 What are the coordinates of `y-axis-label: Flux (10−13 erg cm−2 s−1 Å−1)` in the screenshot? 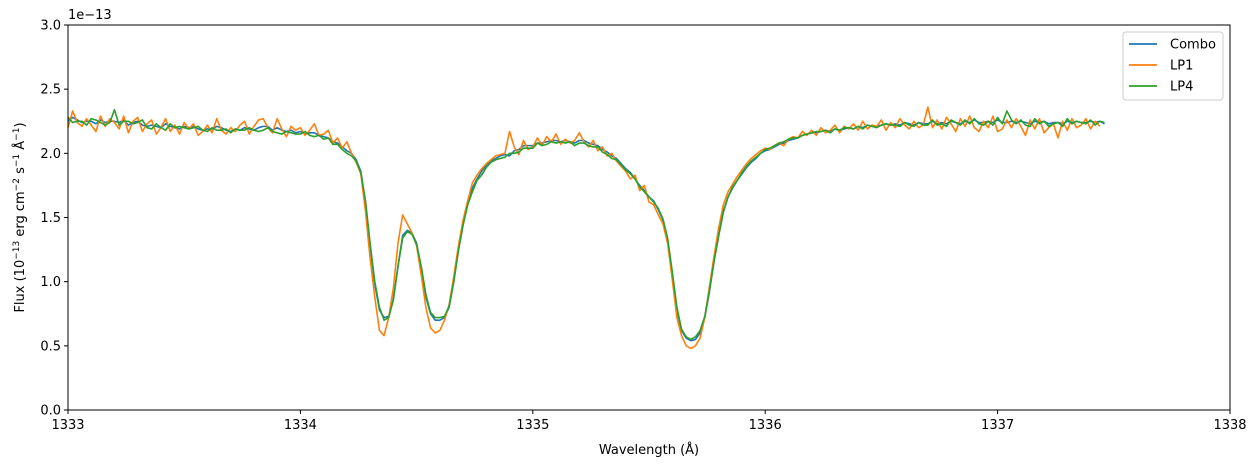 It's located at (20, 217).